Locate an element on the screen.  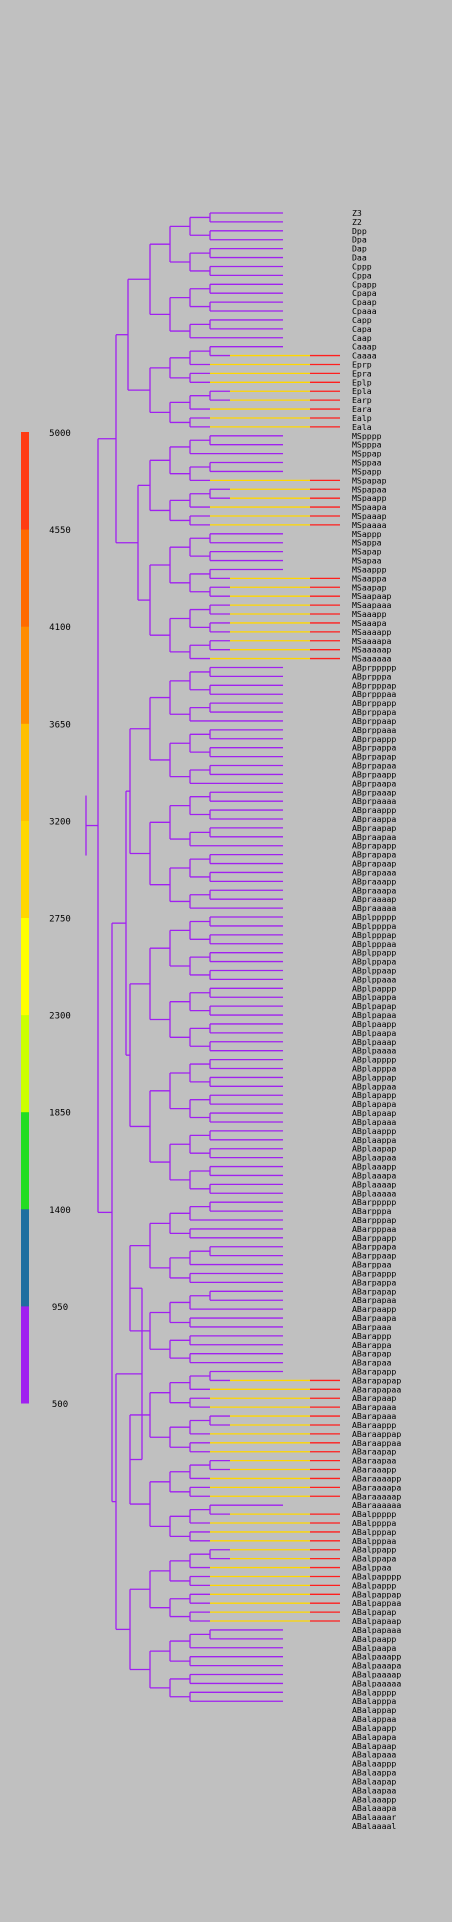
leaf-label: ABarpaapp is located at coordinates (374, 1309).